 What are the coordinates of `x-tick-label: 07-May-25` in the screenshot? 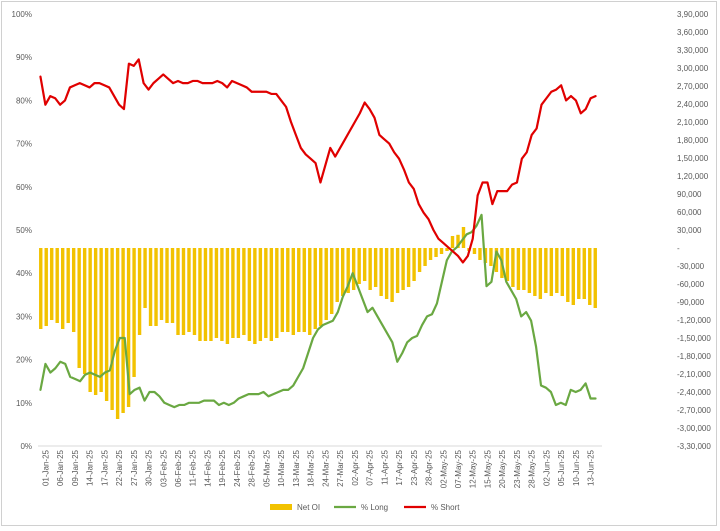 It's located at (458, 468).